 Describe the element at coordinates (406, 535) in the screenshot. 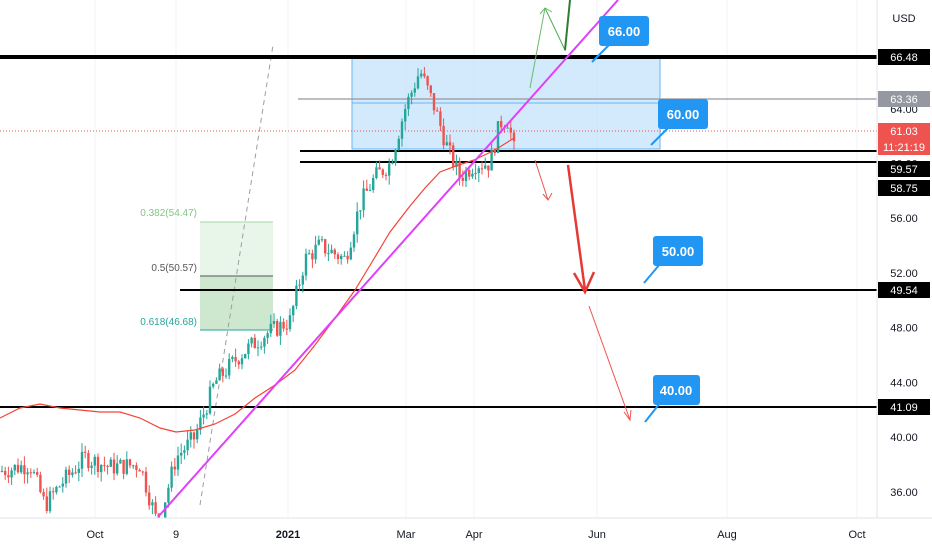

I see `time-tick-label: Mar` at that location.